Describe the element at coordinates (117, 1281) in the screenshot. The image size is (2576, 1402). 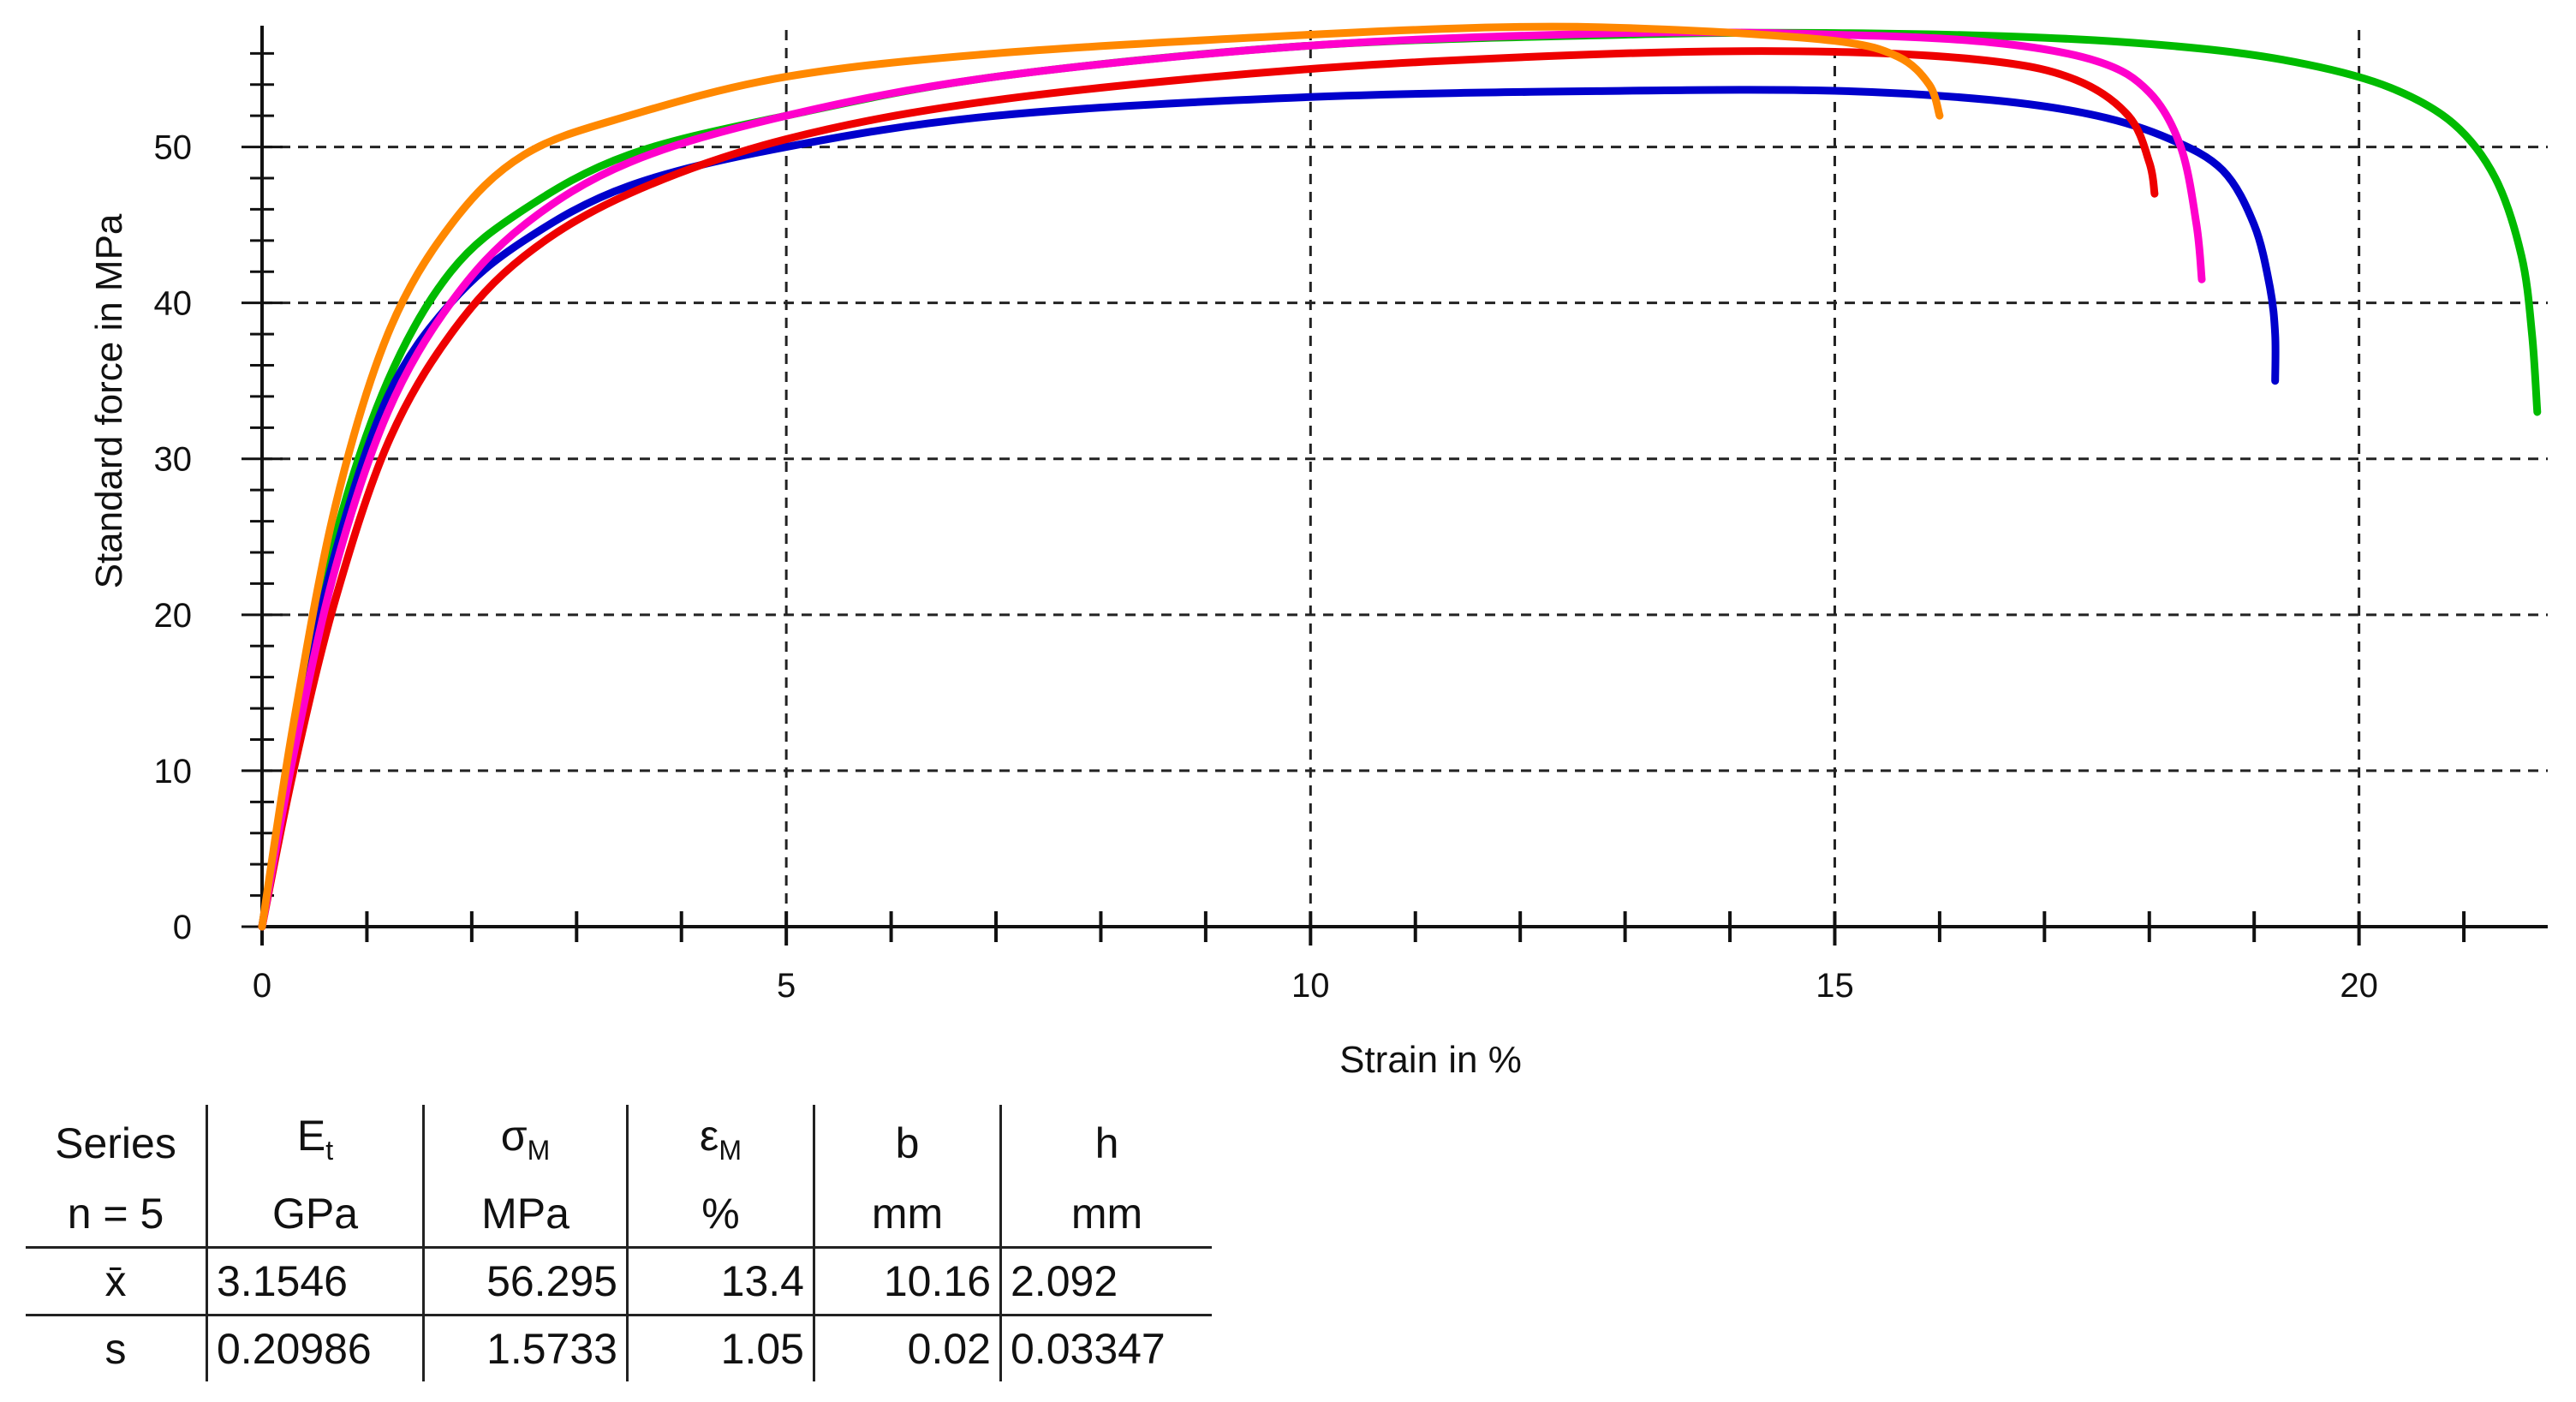
I see `cell-mean-label: x̄` at that location.